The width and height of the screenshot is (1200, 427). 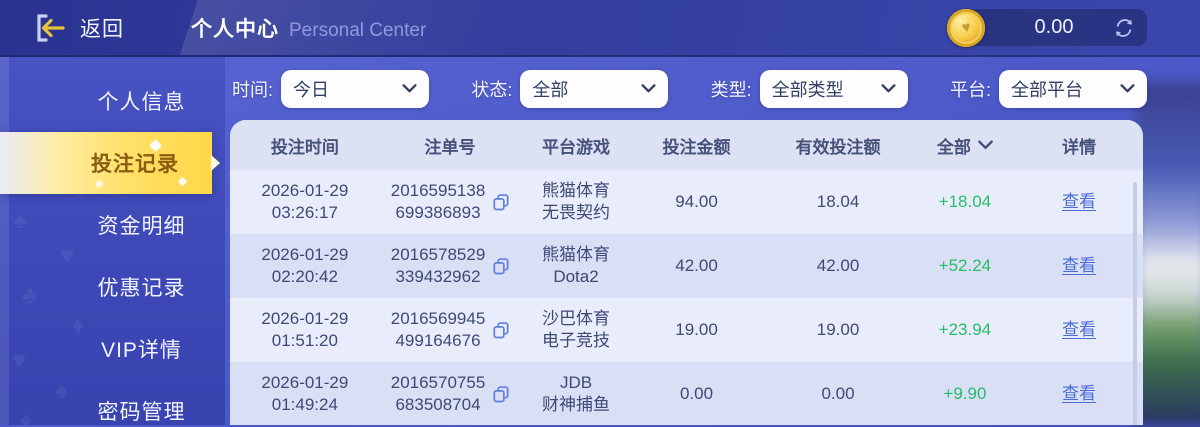 What do you see at coordinates (575, 393) in the screenshot?
I see `cell-platform-game: JDB 财神捕鱼` at bounding box center [575, 393].